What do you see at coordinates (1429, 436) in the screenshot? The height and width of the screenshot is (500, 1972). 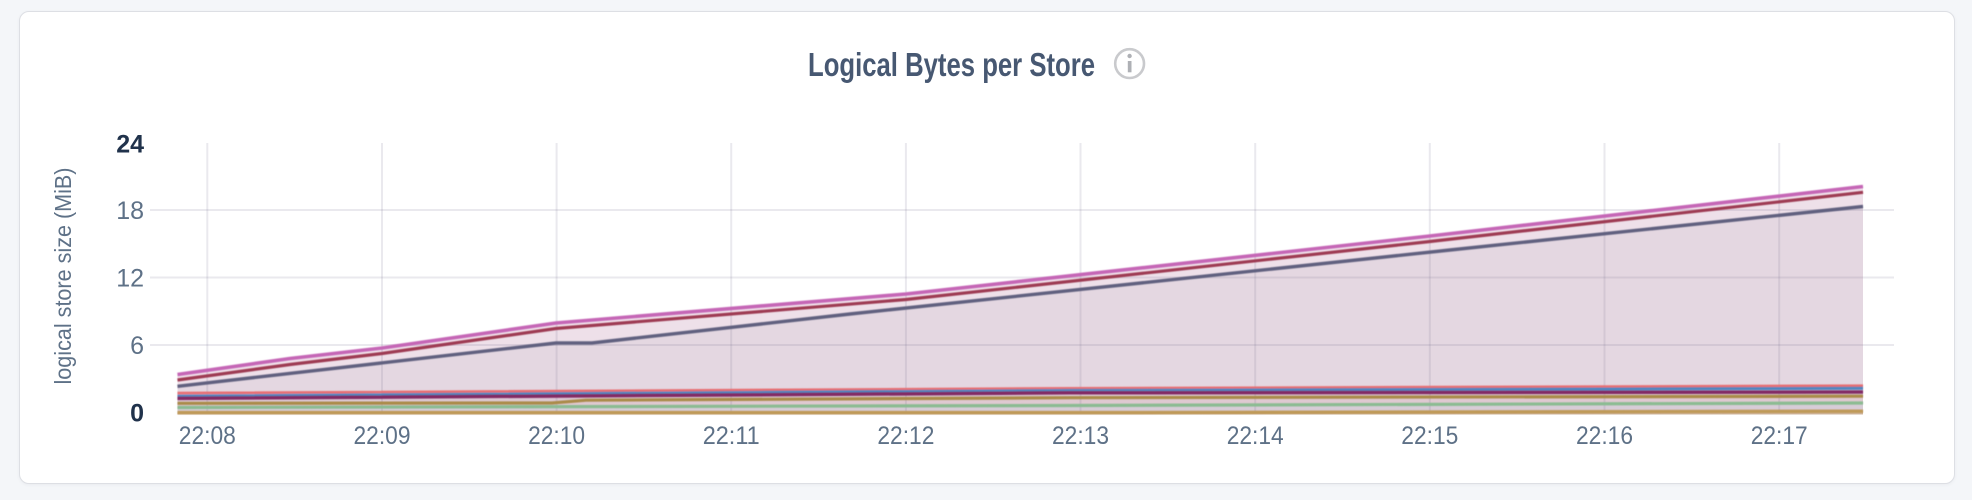 I see `svg-text: 22:15` at bounding box center [1429, 436].